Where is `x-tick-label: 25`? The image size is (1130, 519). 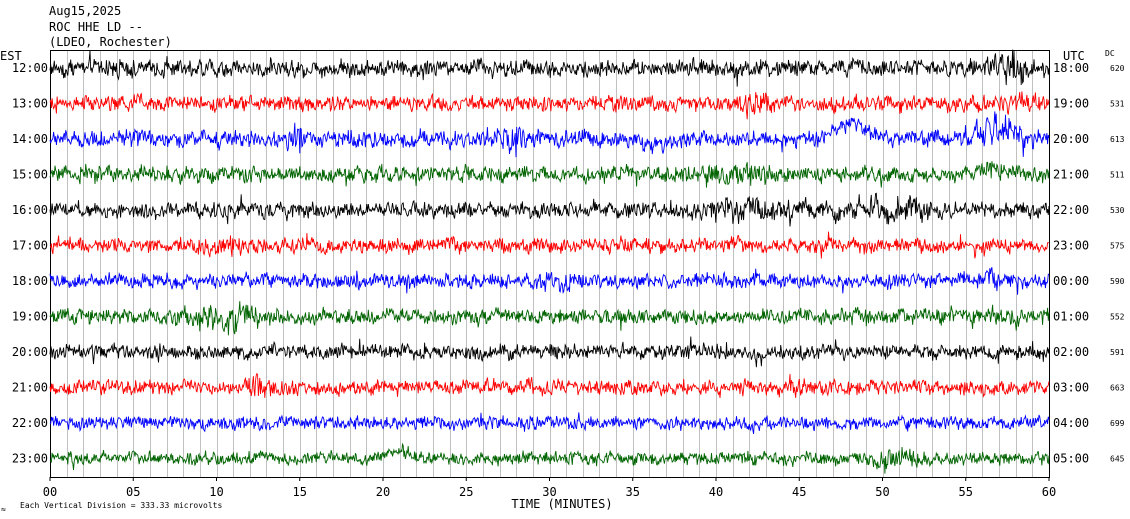 x-tick-label: 25 is located at coordinates (466, 492).